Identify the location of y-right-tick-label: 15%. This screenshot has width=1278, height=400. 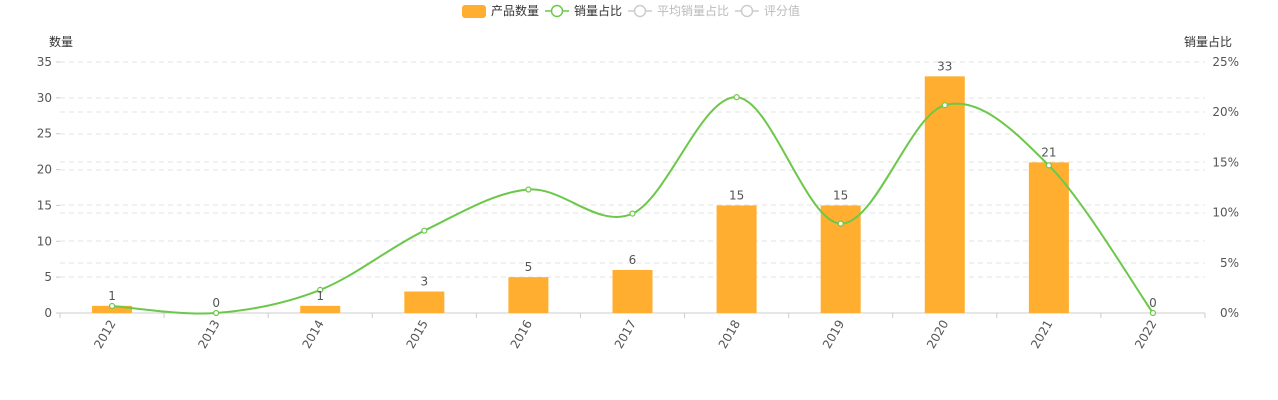
(1225, 162).